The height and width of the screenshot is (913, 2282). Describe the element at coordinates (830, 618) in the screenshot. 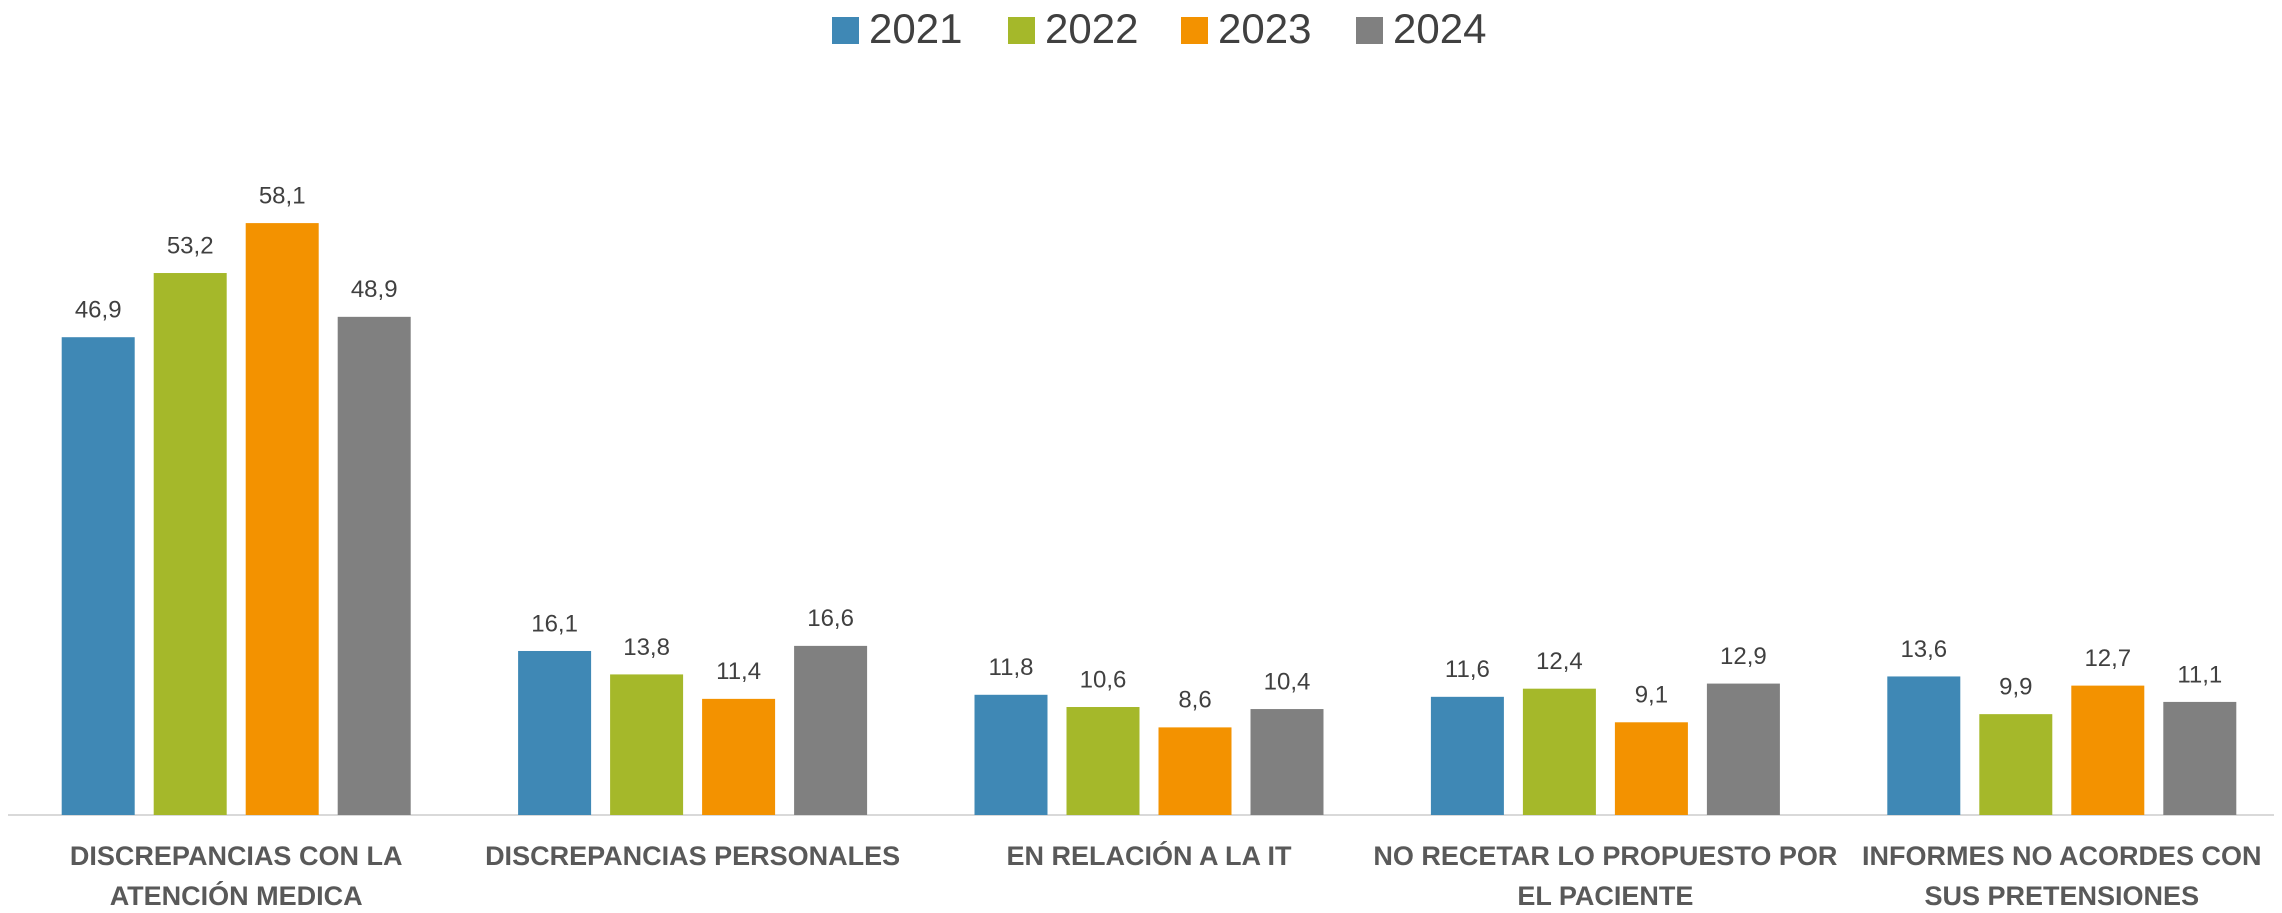

I see `data-label: 16,6` at that location.